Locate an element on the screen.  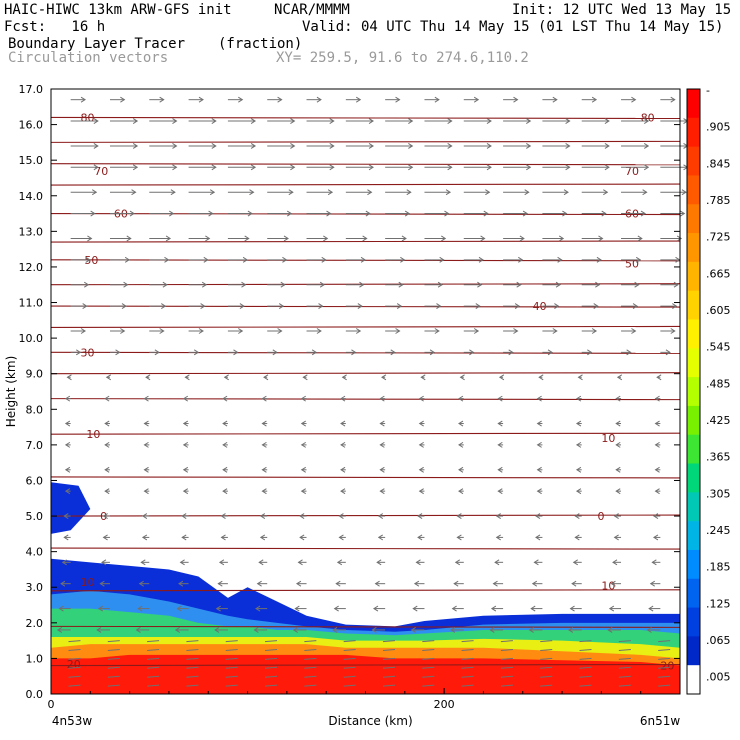
y-tick-label: 15.0 is located at coordinates (31, 160).